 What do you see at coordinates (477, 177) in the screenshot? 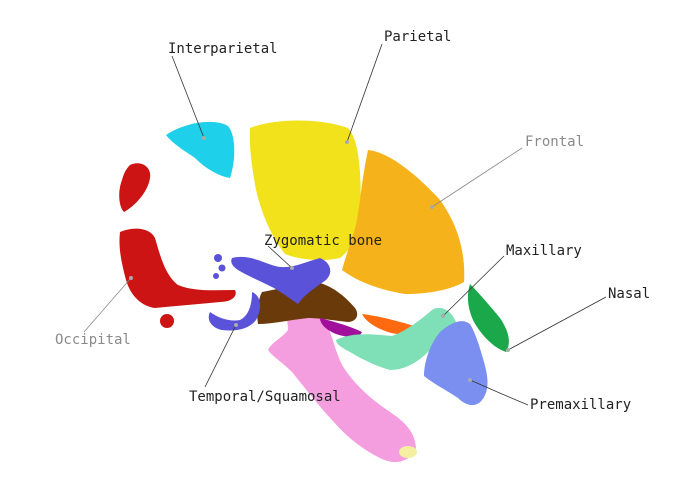
I see `frontal-leader` at bounding box center [477, 177].